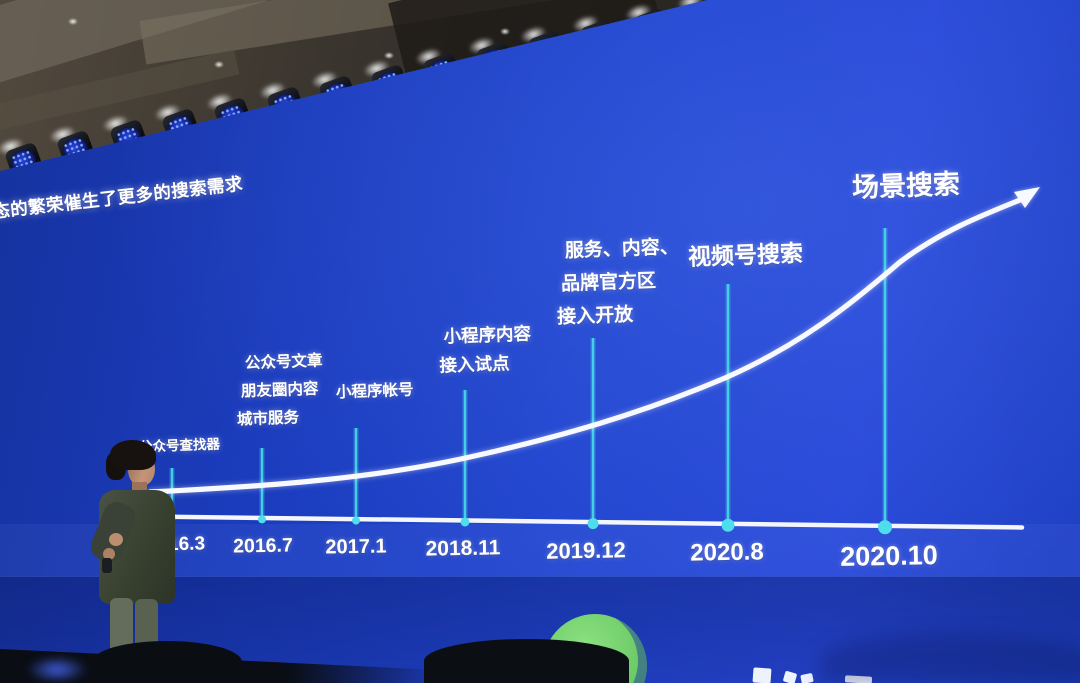 The image size is (1080, 683). Describe the element at coordinates (283, 362) in the screenshot. I see `milestone-label-line: 公众号文章` at that location.